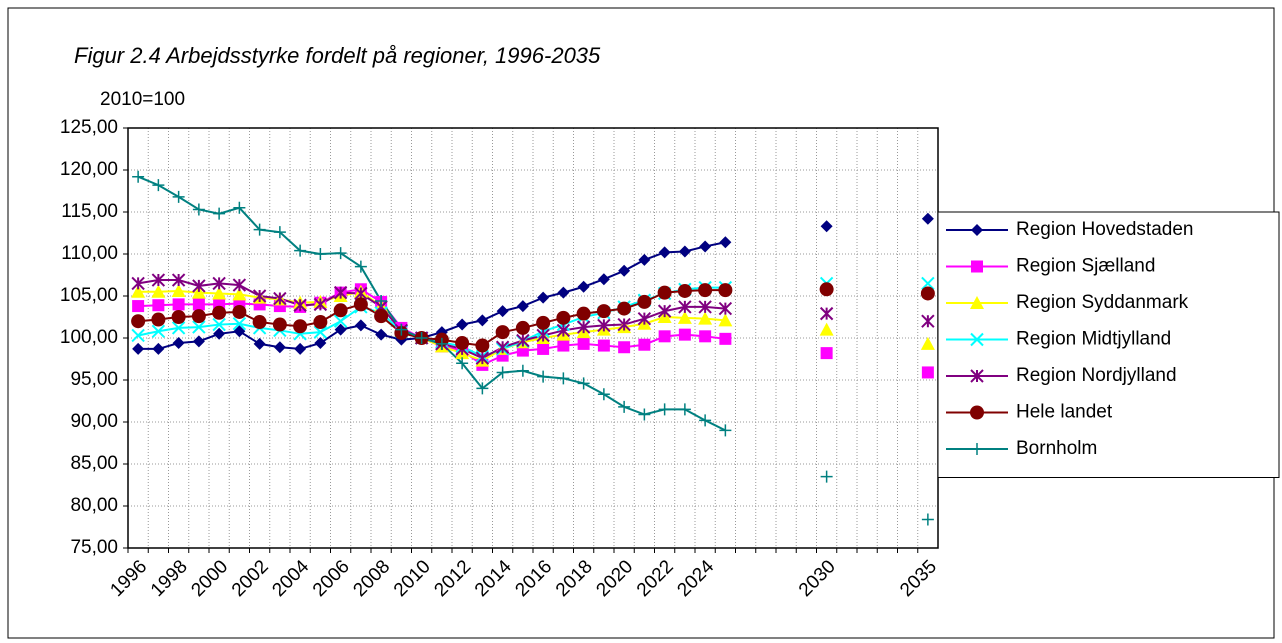 This screenshot has width=1282, height=643. Describe the element at coordinates (1085, 266) in the screenshot. I see `legend-label: Region Sjælland` at that location.